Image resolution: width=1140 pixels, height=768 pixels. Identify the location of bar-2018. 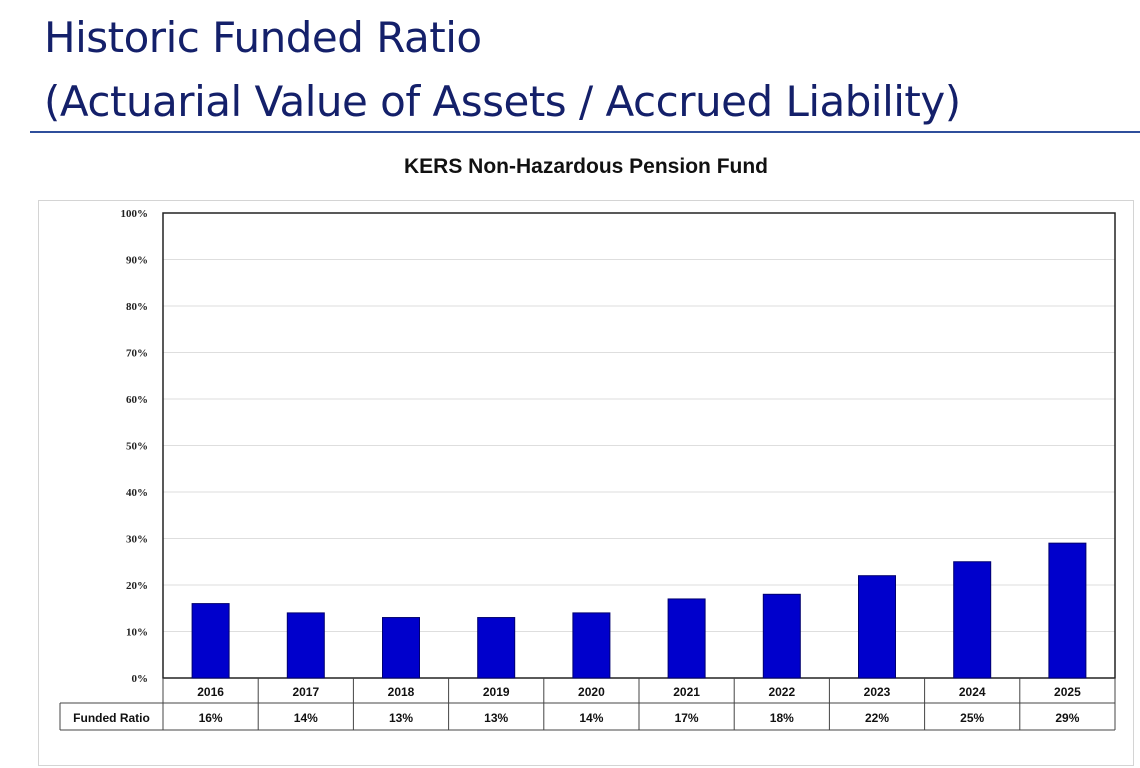
(401, 648).